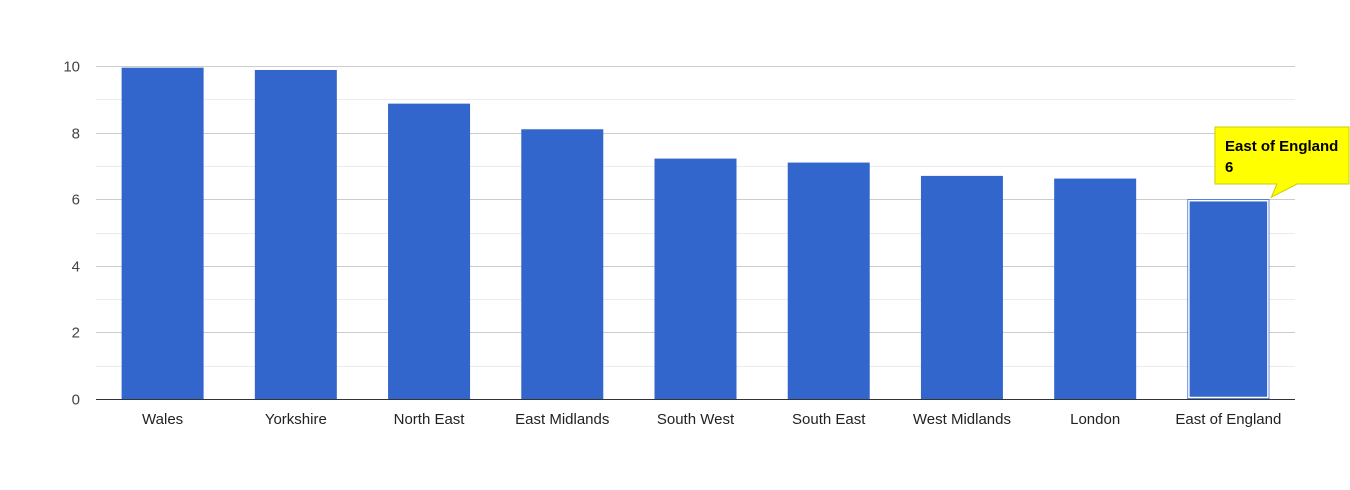  I want to click on tooltip: East of England 6, so click(1282, 162).